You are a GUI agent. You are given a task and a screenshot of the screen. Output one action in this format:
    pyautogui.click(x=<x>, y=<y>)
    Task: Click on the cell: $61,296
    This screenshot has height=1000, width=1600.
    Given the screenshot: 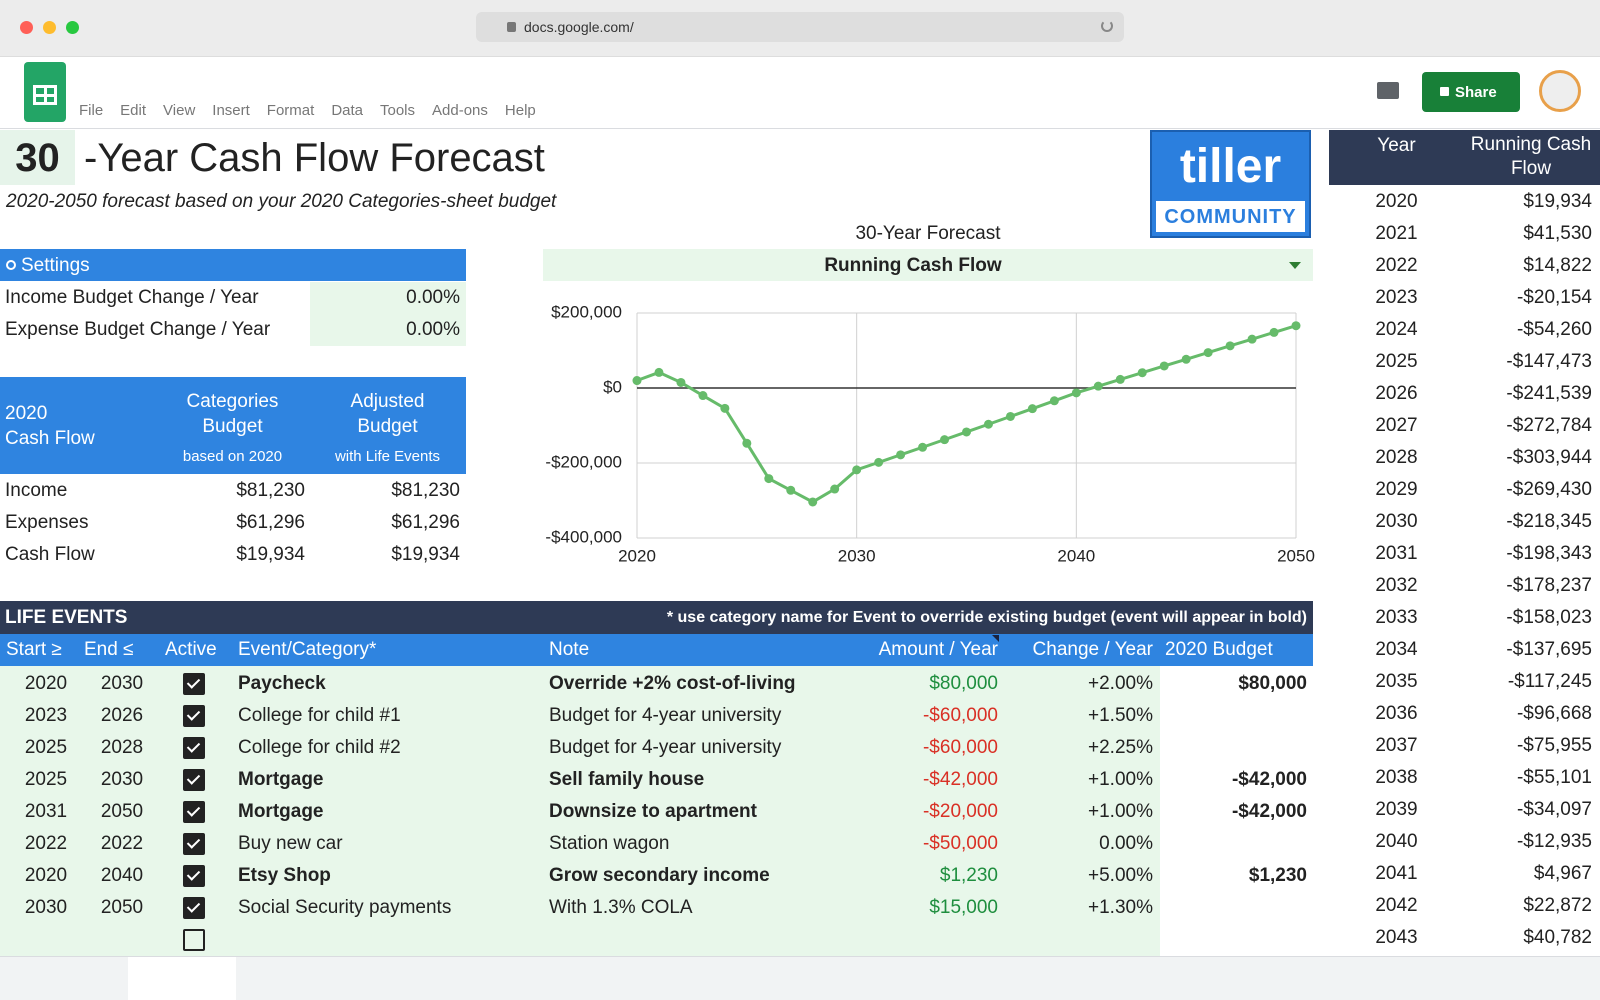 What is the action you would take?
    pyautogui.click(x=270, y=522)
    